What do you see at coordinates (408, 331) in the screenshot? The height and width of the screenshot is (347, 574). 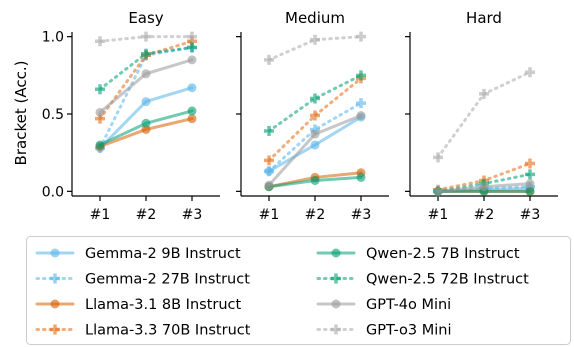 I see `legend-label: GPT-o3 Mini` at bounding box center [408, 331].